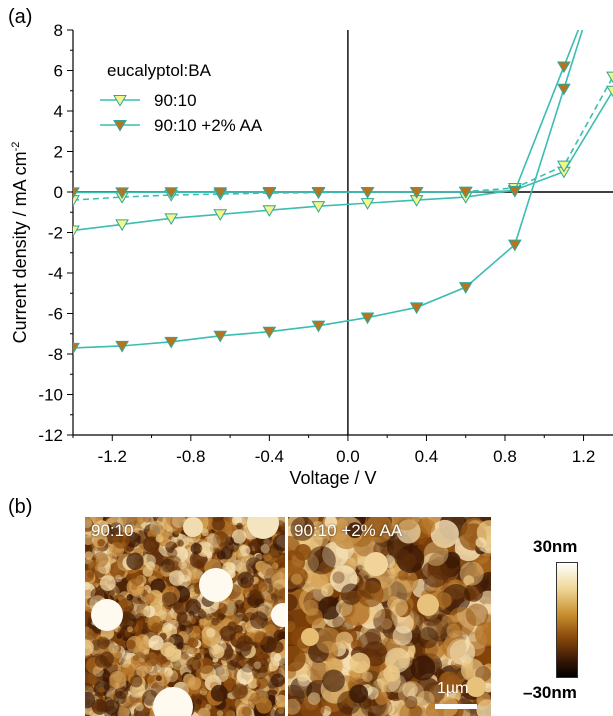 The height and width of the screenshot is (716, 613). What do you see at coordinates (159, 70) in the screenshot?
I see `legend-title: eucalyptol:BA` at bounding box center [159, 70].